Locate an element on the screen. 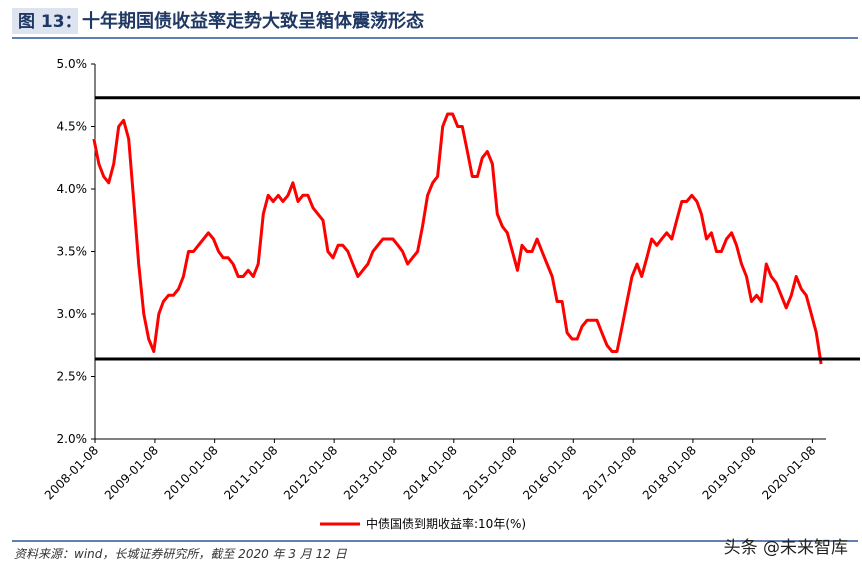  y-tick-label: 4.0% is located at coordinates (72, 189).